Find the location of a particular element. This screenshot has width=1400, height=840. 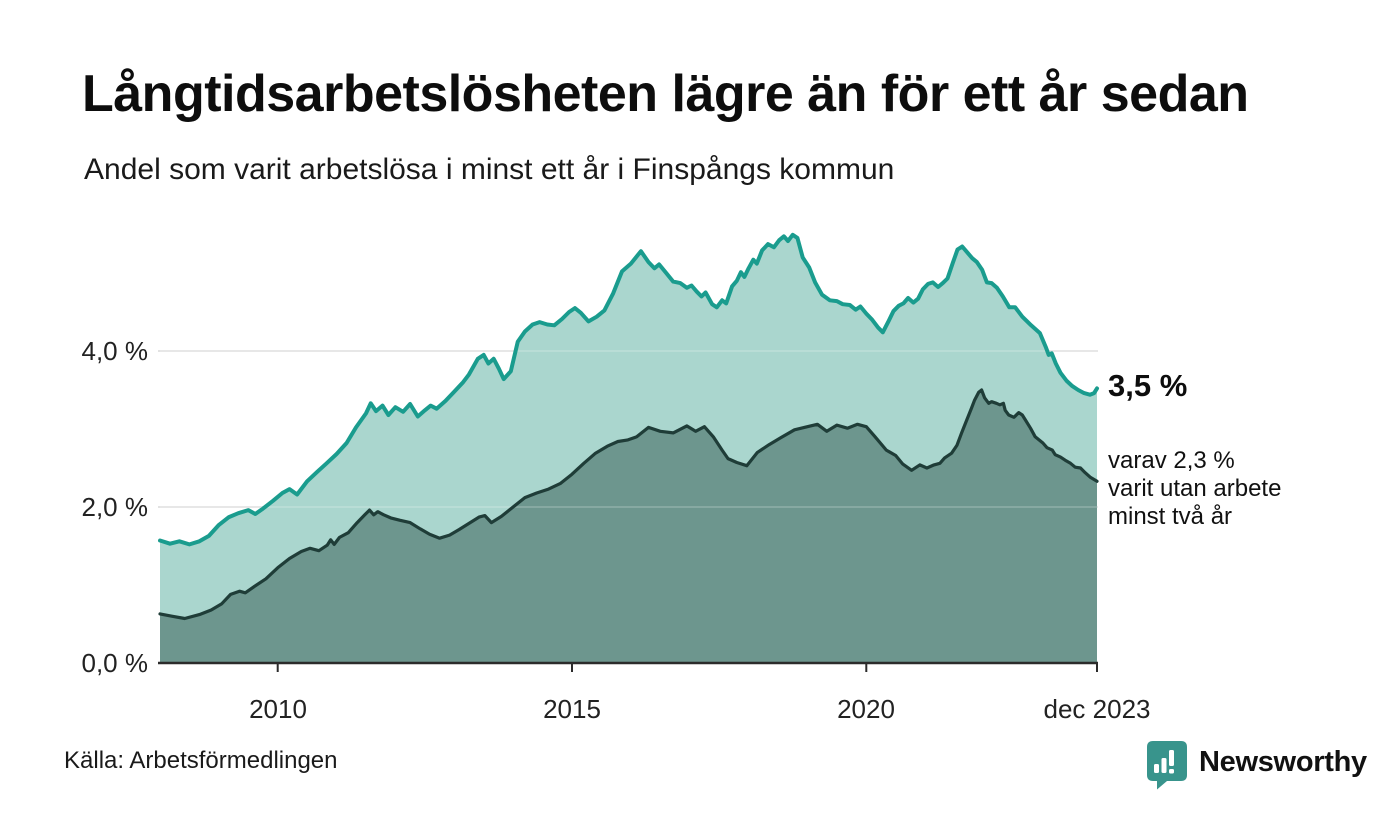

latest-value-annotation: 3,5 % is located at coordinates (1148, 385).